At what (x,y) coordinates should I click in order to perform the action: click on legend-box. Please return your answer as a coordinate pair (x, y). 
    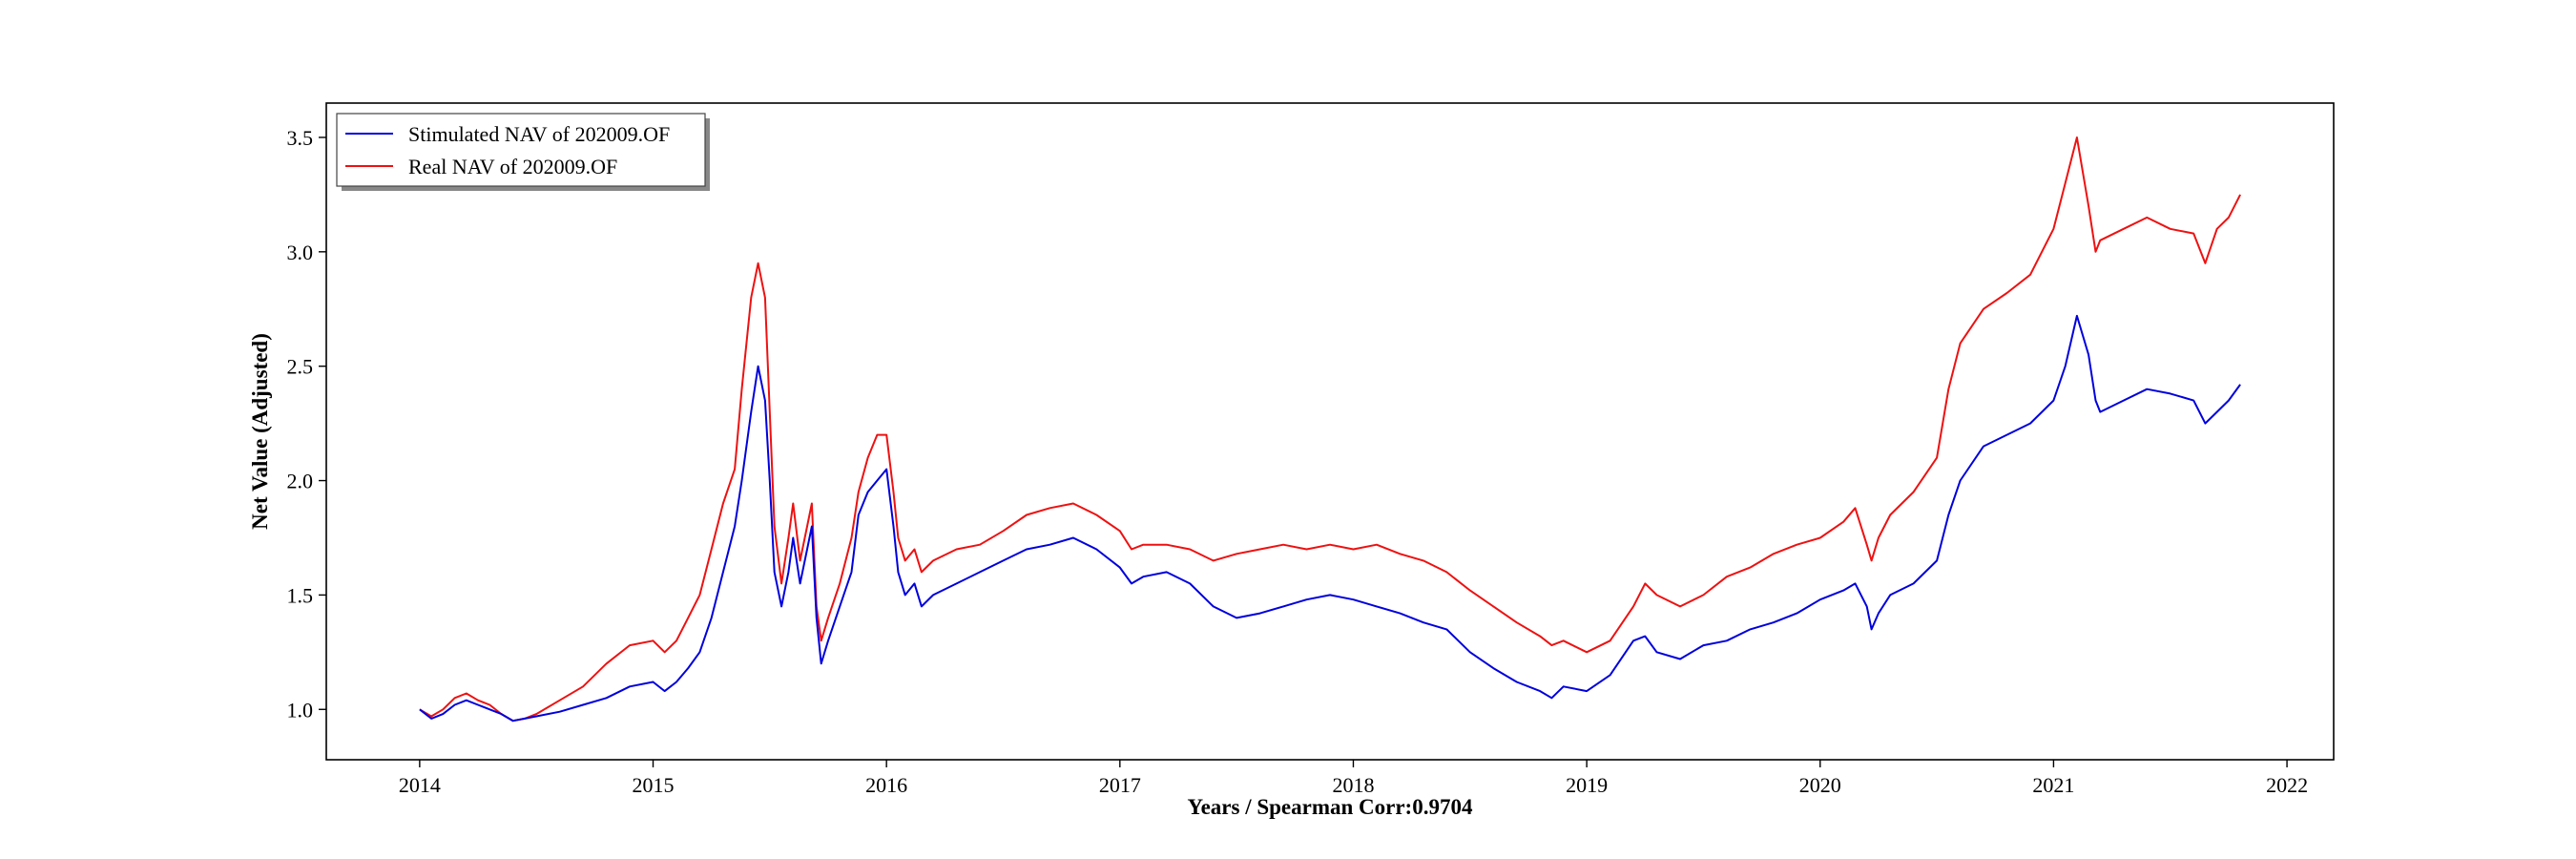
    Looking at the image, I should click on (521, 150).